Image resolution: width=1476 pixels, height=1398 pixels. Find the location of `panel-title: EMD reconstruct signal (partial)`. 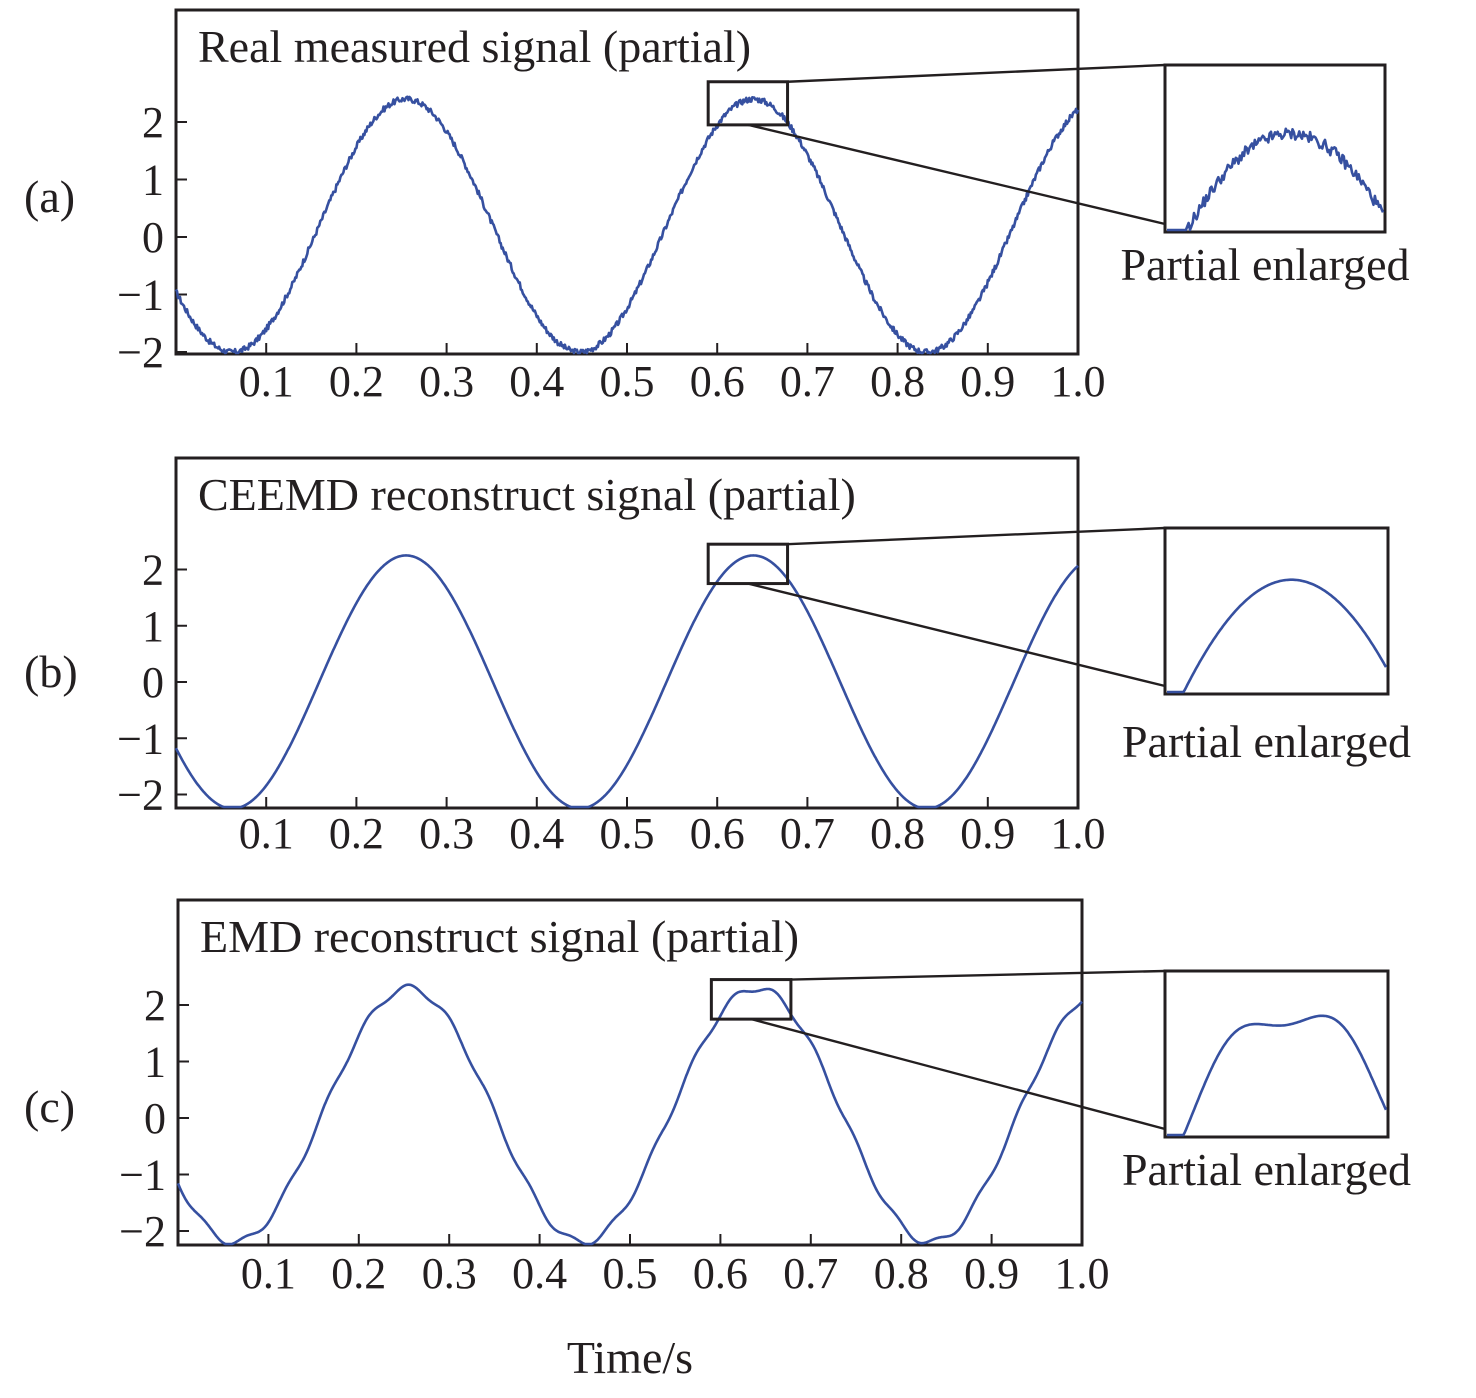

panel-title: EMD reconstruct signal (partial) is located at coordinates (499, 936).